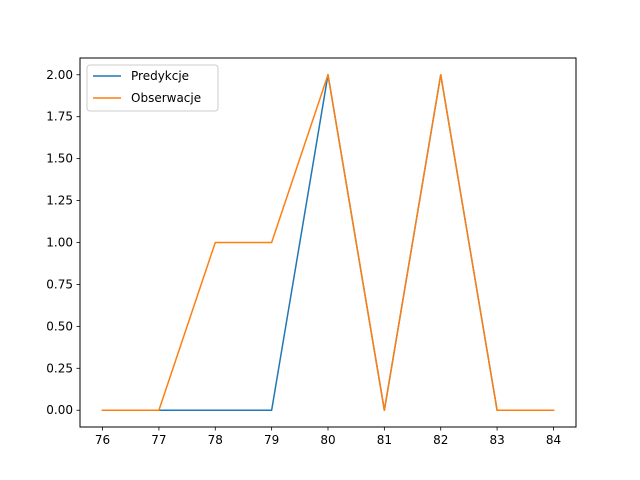 The image size is (640, 480). I want to click on y-axis: 0.00 0.25 0.50 0.75 1.00 1.25 1.50 1.75 2.00, so click(63, 242).